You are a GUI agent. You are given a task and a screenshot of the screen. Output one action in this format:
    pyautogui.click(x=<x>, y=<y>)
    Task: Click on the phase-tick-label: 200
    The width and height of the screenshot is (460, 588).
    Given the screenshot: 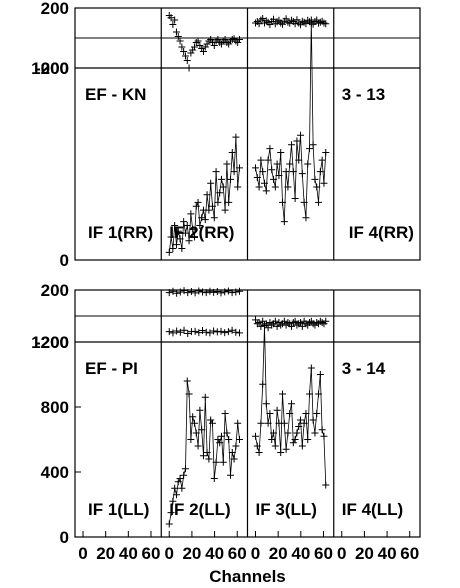 What is the action you would take?
    pyautogui.click(x=55, y=290)
    